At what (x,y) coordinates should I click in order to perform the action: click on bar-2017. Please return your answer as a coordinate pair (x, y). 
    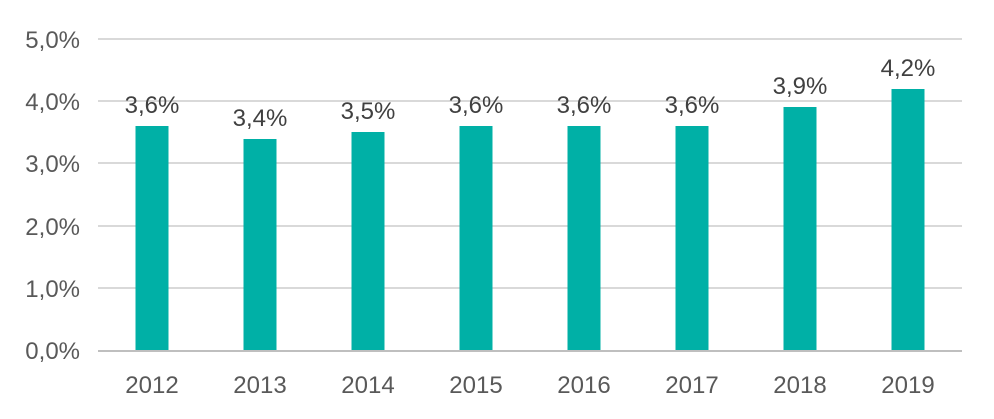
    Looking at the image, I should click on (692, 238).